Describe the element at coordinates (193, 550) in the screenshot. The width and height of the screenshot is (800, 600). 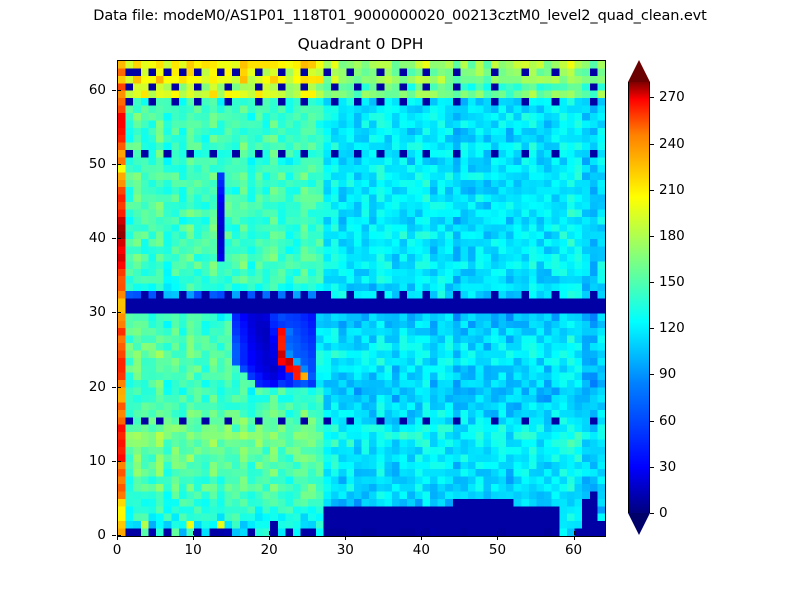
I see `x-tick-label: 10` at that location.